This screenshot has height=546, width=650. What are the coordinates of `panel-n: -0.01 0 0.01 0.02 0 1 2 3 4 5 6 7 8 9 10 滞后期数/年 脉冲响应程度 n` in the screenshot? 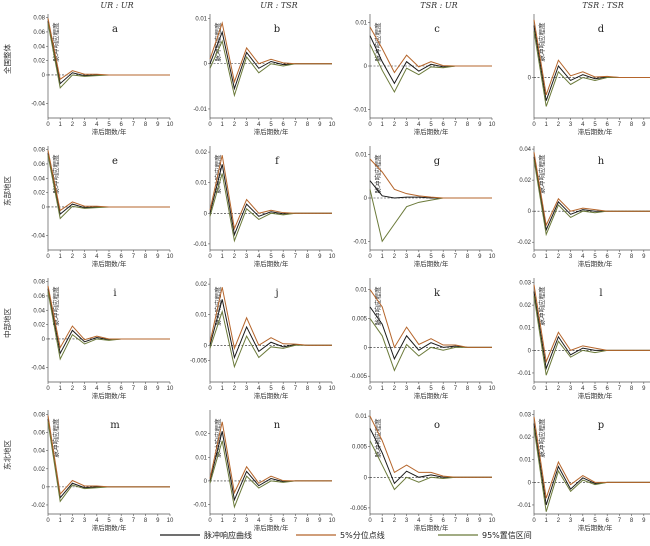 It's located at (264, 471).